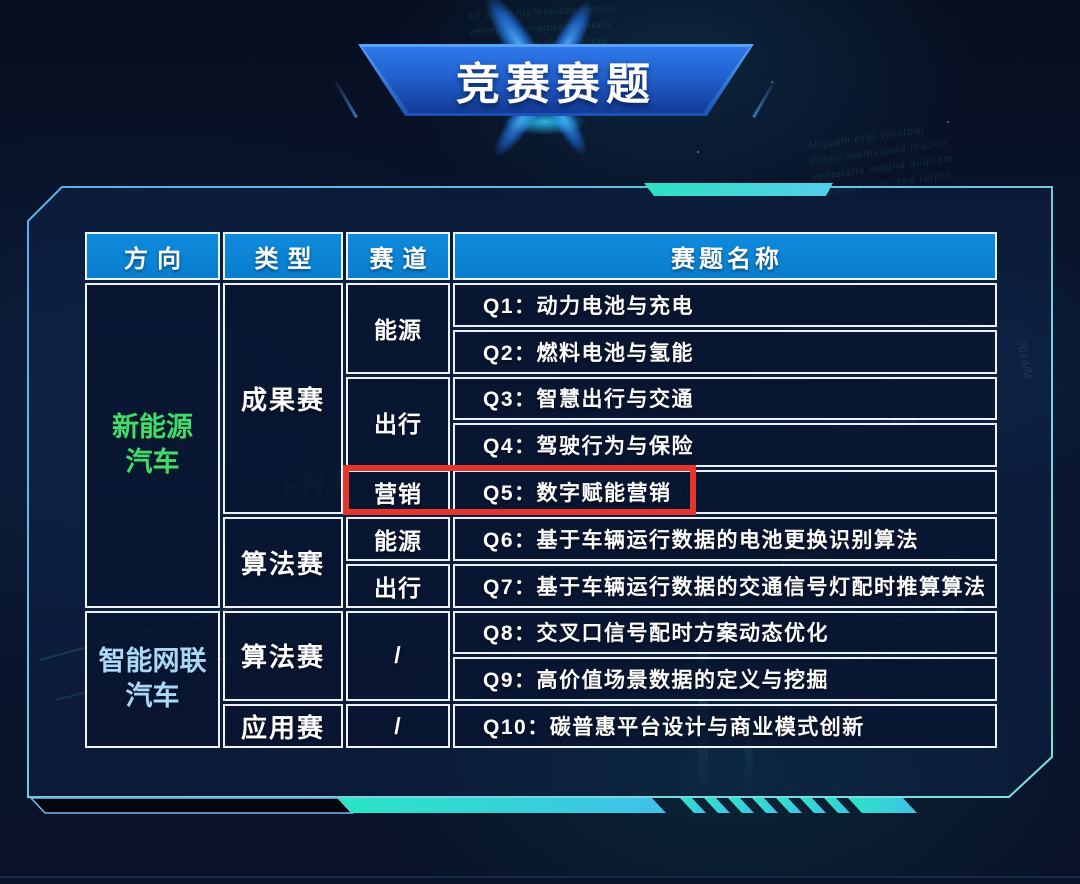 The image size is (1080, 884). Describe the element at coordinates (725, 726) in the screenshot. I see `topic-cell-q10: Q10：碳普惠平台设计与商业模式创新` at that location.